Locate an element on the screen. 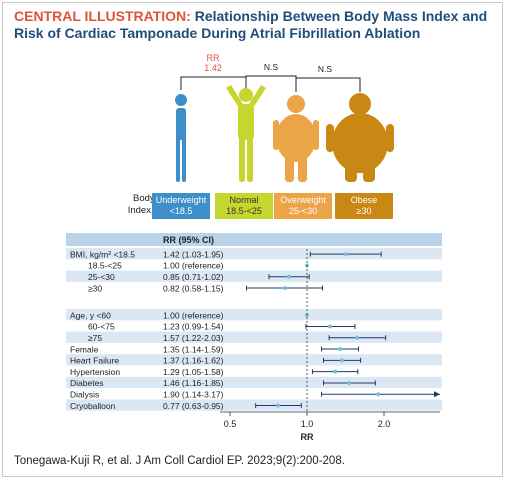 Image resolution: width=507 pixels, height=481 pixels. normal-person-icon is located at coordinates (246, 133).